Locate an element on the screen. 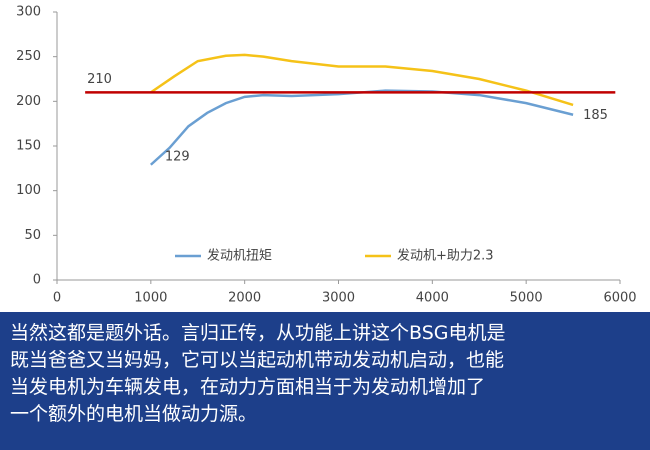  caption-line: 既当爸爸又当妈妈，它可以当起动机带动发动机启动，也能 is located at coordinates (257, 360).